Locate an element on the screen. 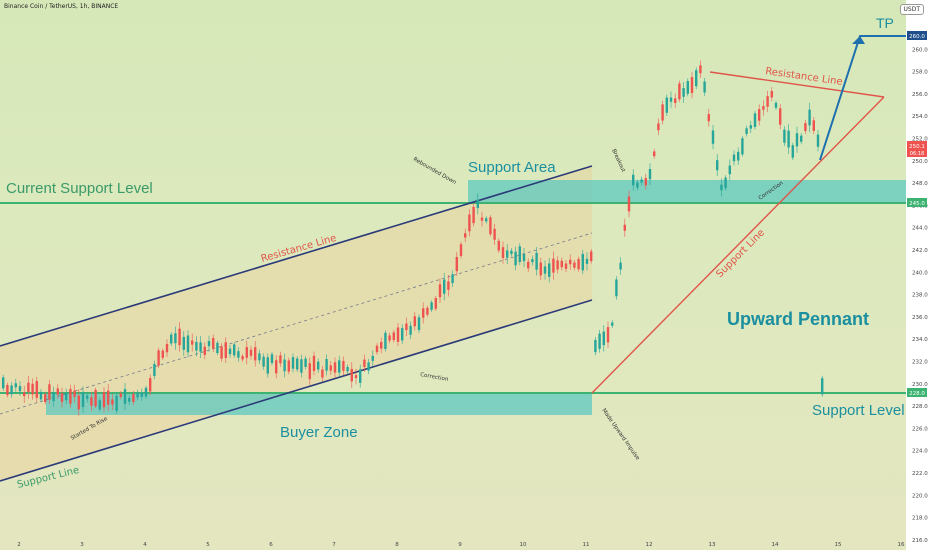  y-tick-label: 228.0 is located at coordinates (920, 407).